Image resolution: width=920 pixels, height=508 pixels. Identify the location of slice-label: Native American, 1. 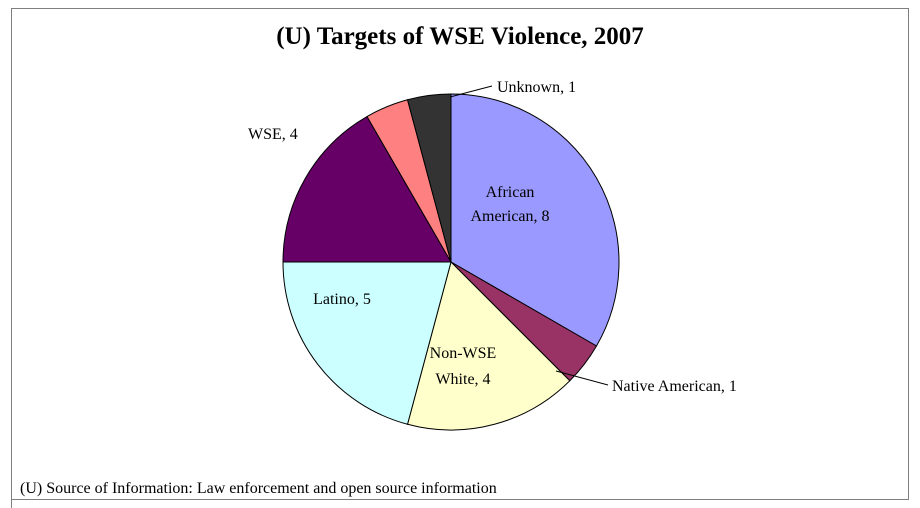
(674, 386).